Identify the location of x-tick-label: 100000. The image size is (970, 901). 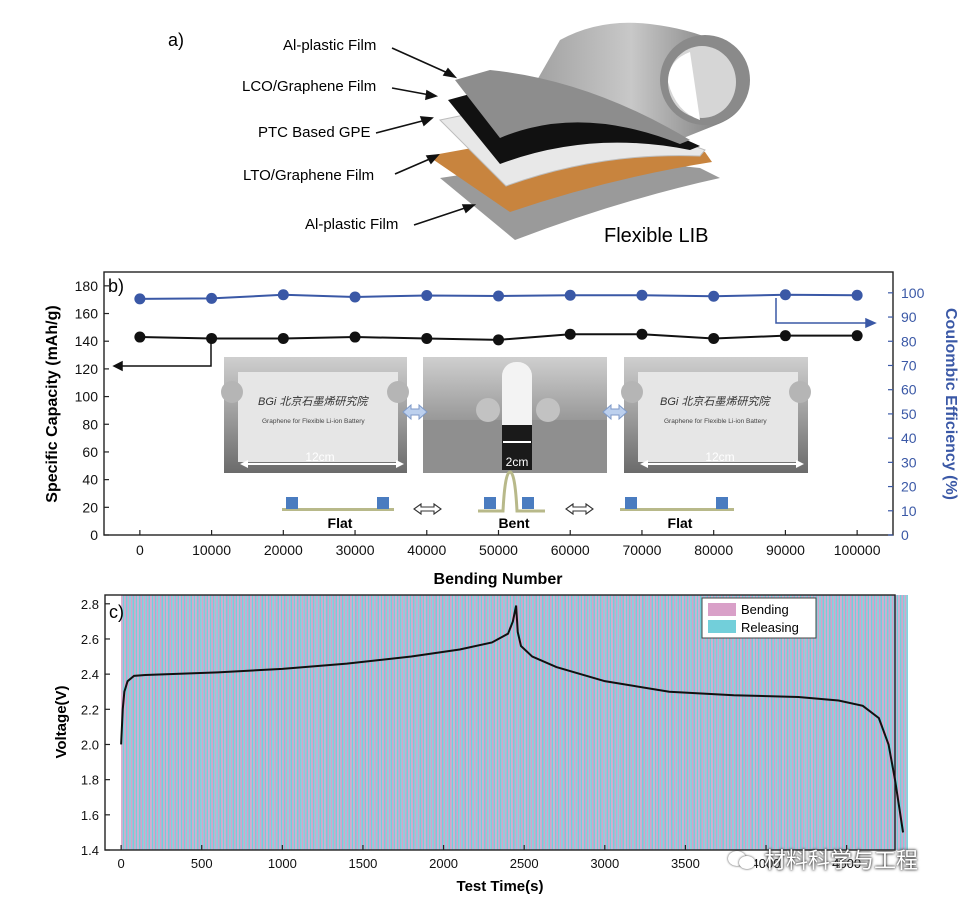
(857, 550).